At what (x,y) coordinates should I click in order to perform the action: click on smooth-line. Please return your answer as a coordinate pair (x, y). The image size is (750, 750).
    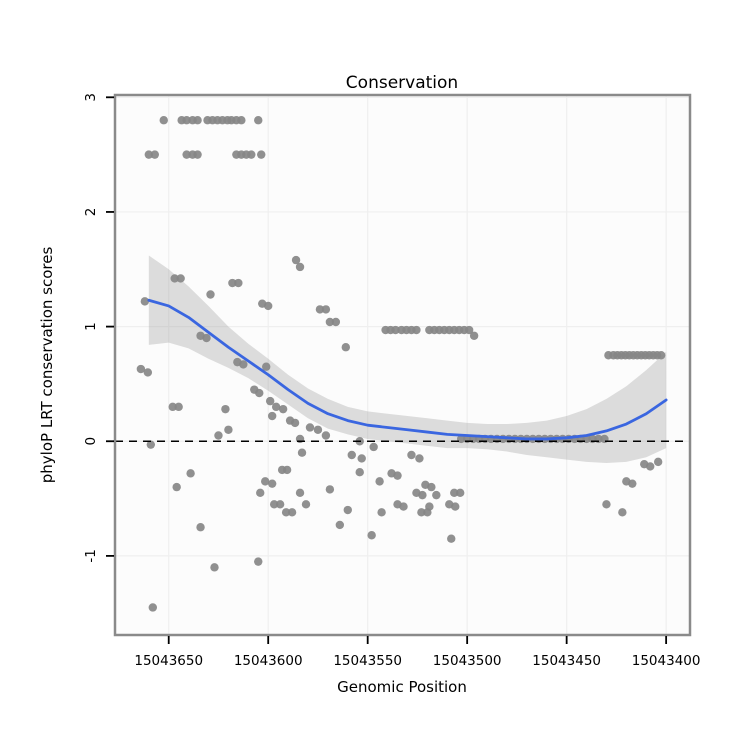
    Looking at the image, I should click on (407, 369).